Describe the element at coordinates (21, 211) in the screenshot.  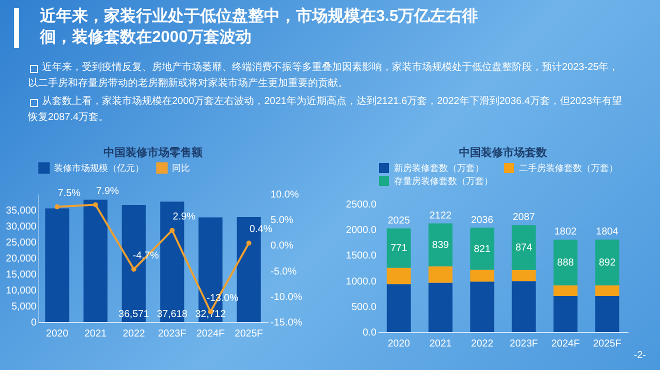
I see `y-tick-label: 35,000` at that location.